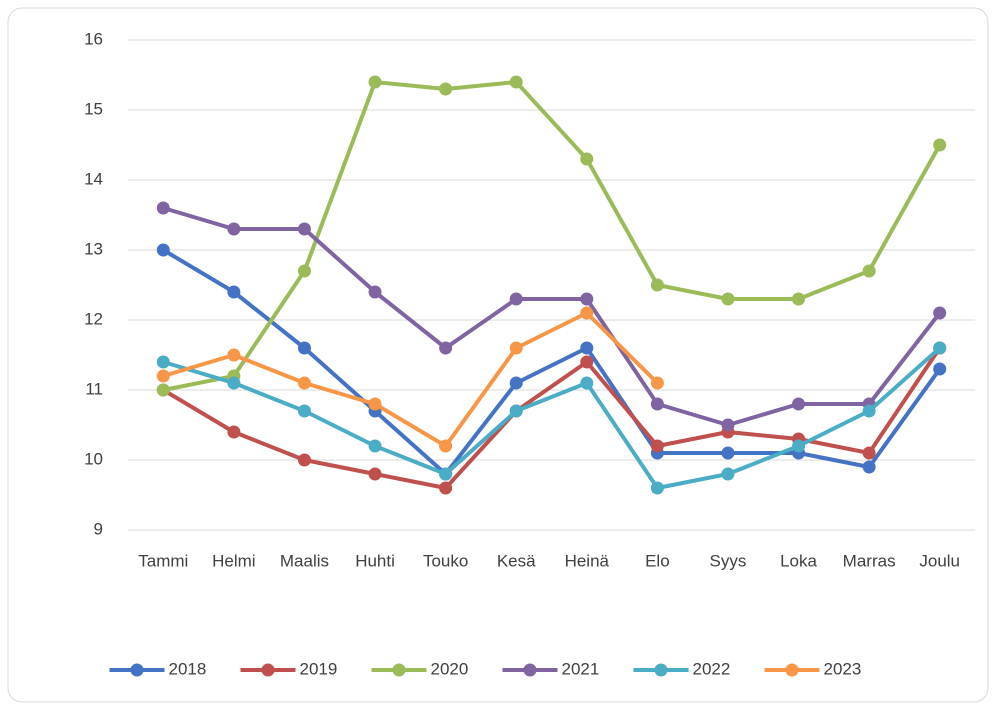  What do you see at coordinates (188, 668) in the screenshot?
I see `legend-label: 2018` at bounding box center [188, 668].